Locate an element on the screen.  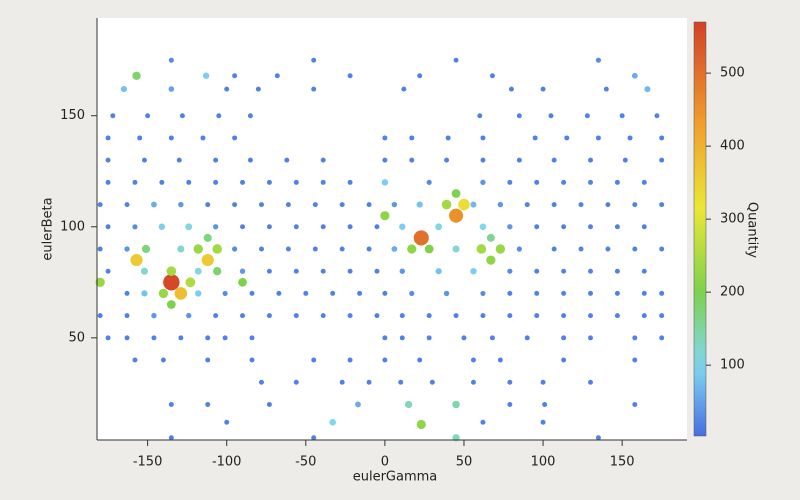
x-tick-label: 100 is located at coordinates (543, 462).